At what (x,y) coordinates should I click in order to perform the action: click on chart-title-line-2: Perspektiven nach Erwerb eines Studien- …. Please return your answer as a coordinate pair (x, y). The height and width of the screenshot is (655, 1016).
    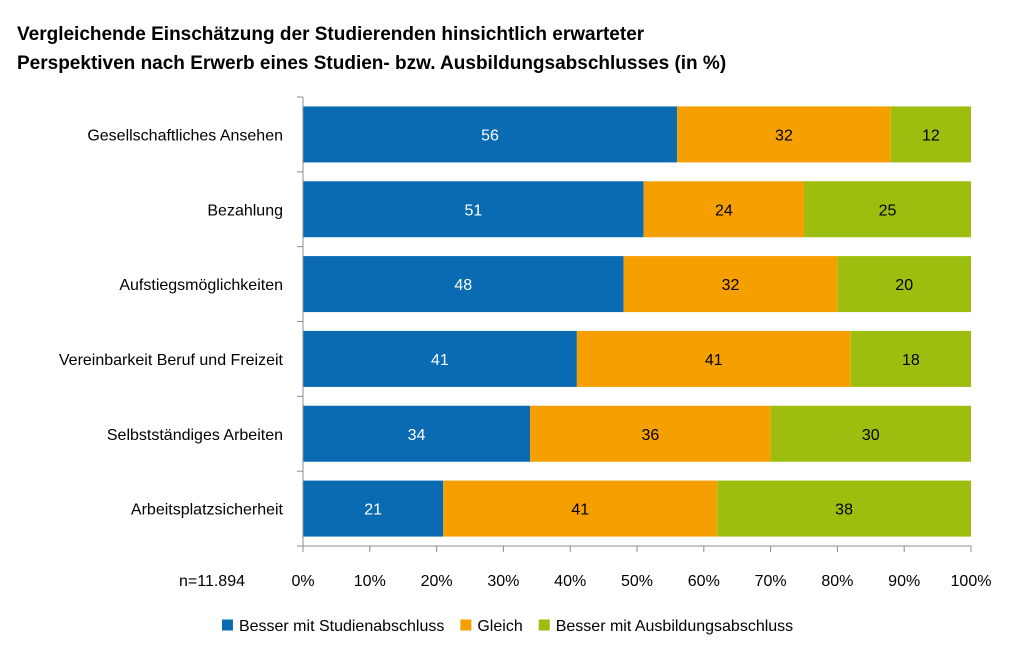
    Looking at the image, I should click on (372, 63).